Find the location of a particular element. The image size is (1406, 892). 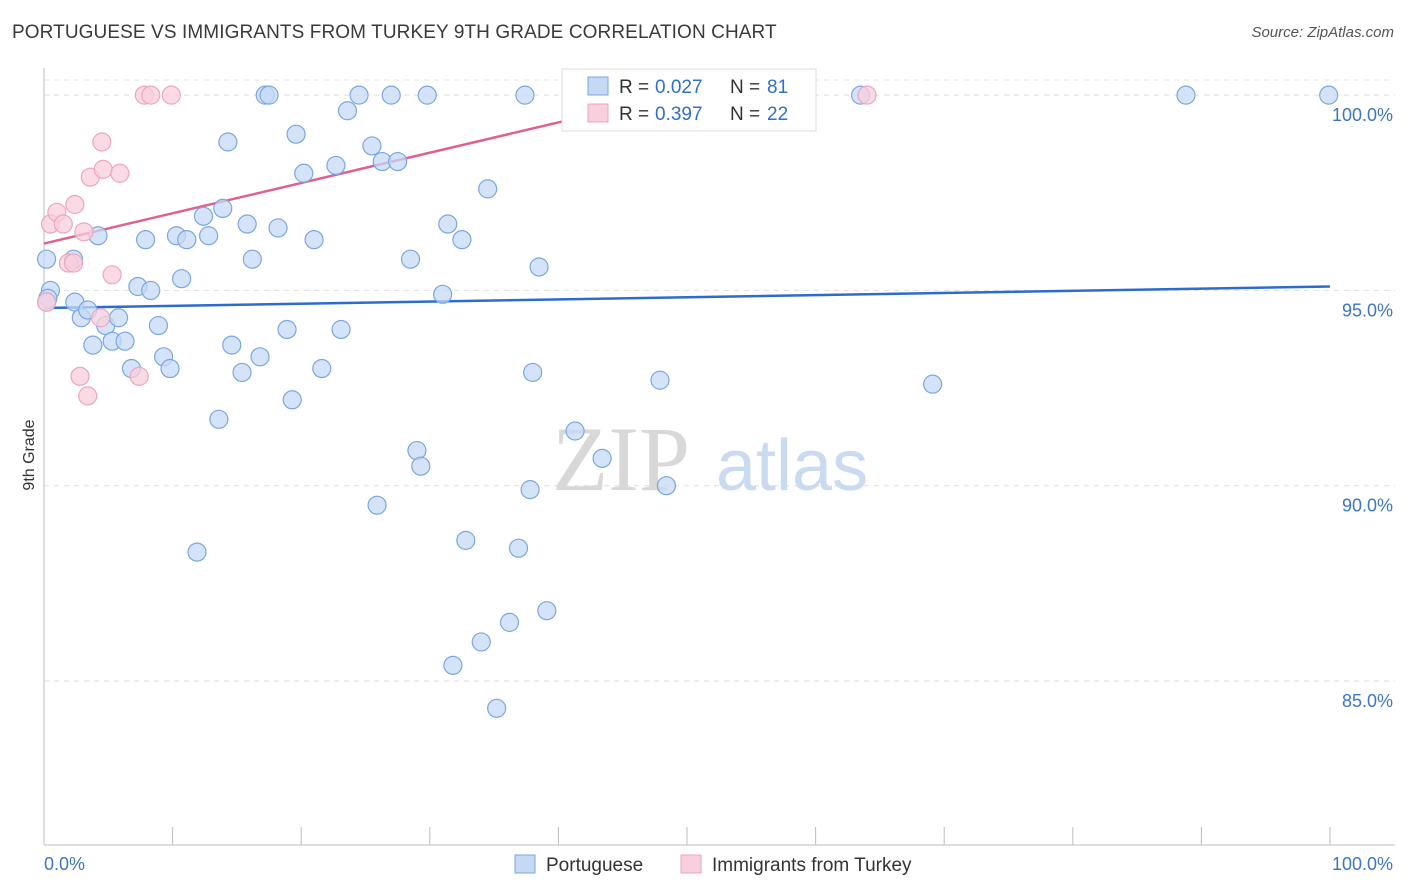

y-axis-title: 9th Grade is located at coordinates (29, 454).